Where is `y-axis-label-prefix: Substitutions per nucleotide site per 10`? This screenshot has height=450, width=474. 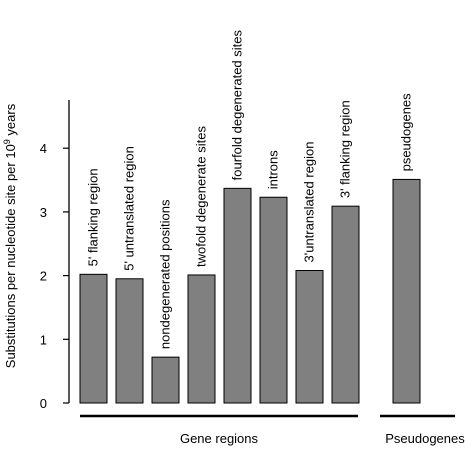
y-axis-label-prefix: Substitutions per nucleotide site per 10 is located at coordinates (10, 256).